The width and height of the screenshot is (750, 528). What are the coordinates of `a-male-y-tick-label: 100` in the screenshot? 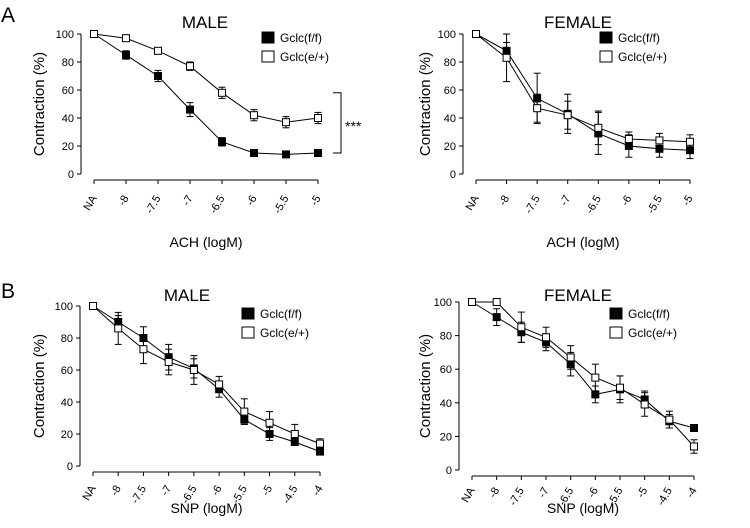 It's located at (65, 35).